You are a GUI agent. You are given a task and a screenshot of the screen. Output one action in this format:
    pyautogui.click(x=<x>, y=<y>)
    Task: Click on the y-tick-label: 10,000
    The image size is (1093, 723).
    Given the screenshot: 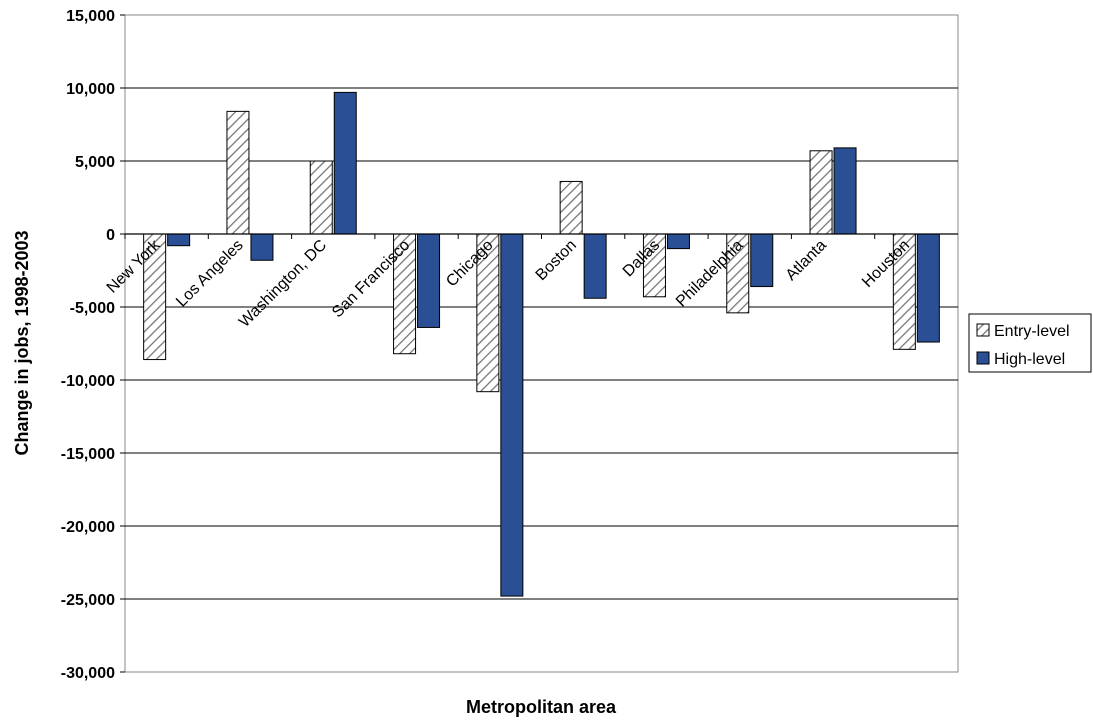 What is the action you would take?
    pyautogui.click(x=90, y=89)
    